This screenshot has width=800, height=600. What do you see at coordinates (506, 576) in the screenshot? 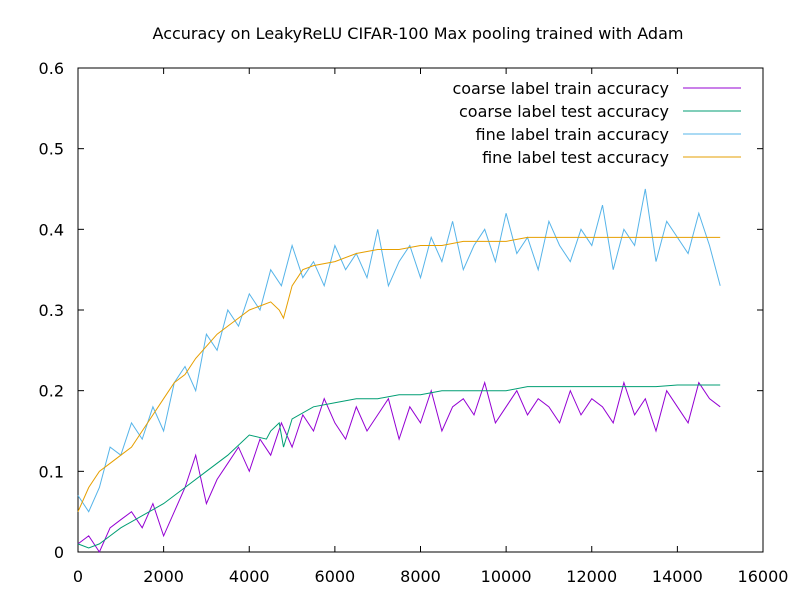
I see `x-tick-label: 10000` at bounding box center [506, 576].